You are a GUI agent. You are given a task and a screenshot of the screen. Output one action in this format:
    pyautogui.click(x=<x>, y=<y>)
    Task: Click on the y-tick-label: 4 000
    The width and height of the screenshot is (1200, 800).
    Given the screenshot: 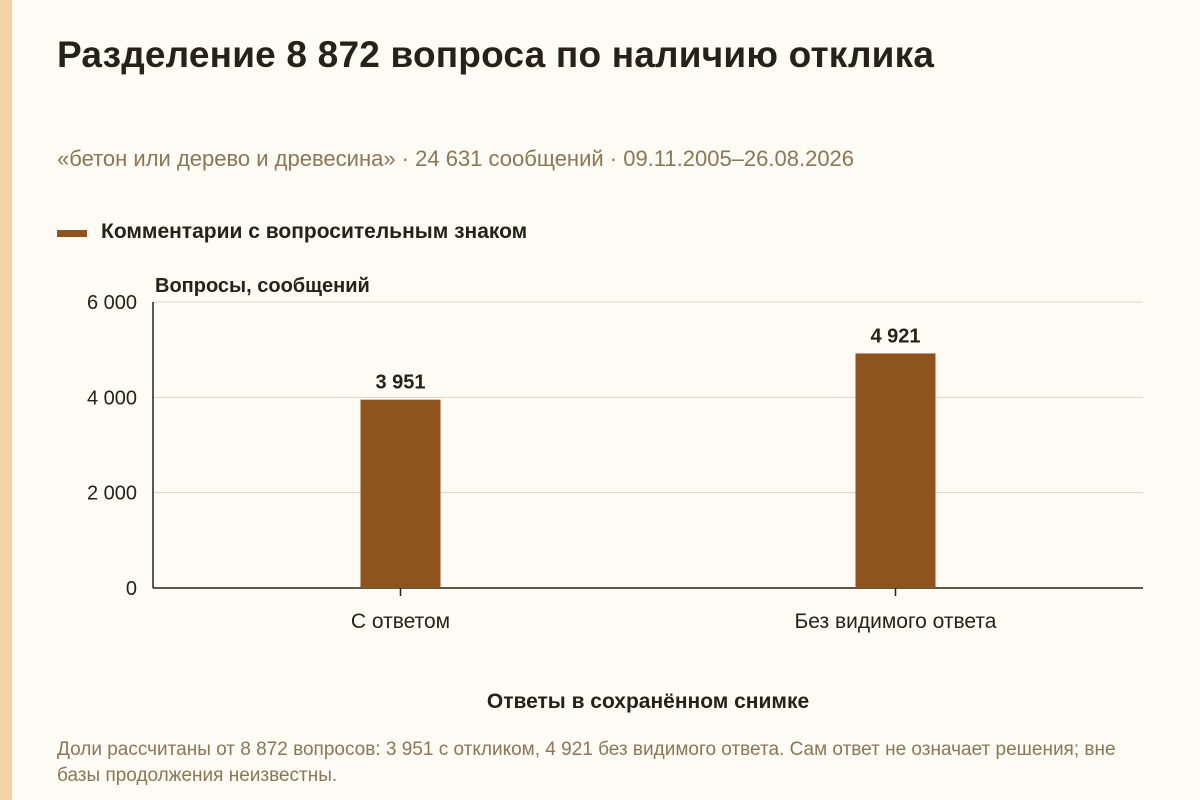 What is the action you would take?
    pyautogui.click(x=112, y=398)
    